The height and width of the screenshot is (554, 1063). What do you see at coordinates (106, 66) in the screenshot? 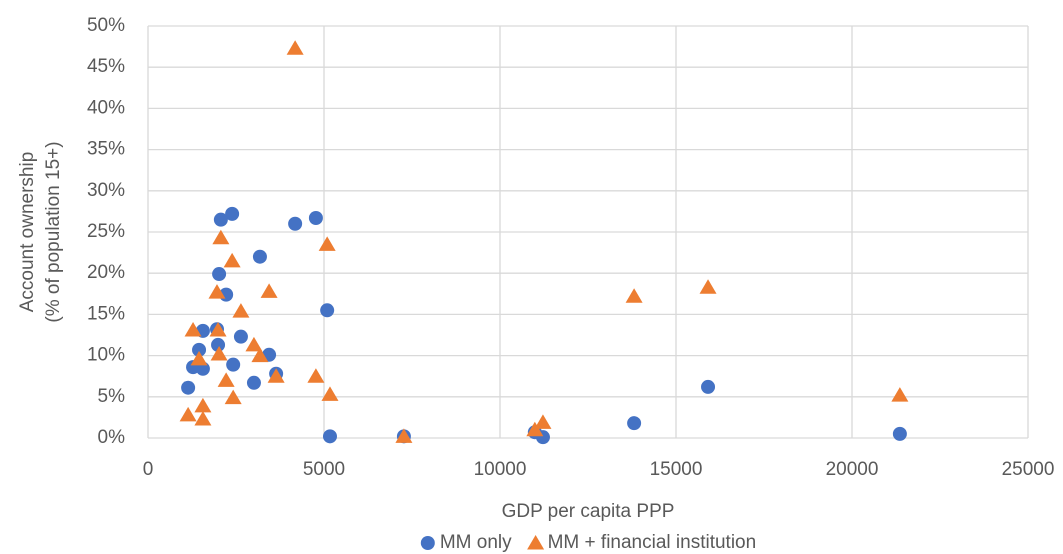
I see `y-tick-label: 45%` at bounding box center [106, 66].